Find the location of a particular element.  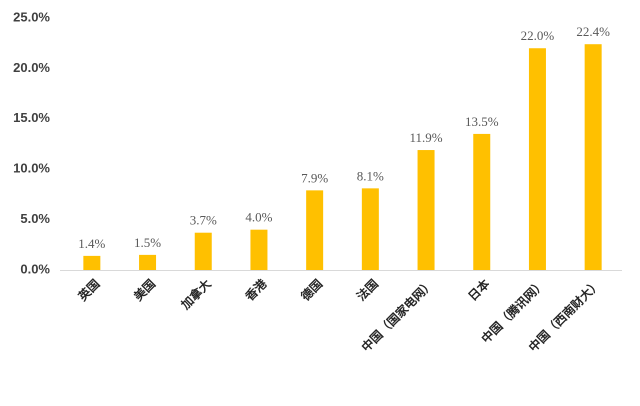

y-tick-label: 25.0% is located at coordinates (31, 16).